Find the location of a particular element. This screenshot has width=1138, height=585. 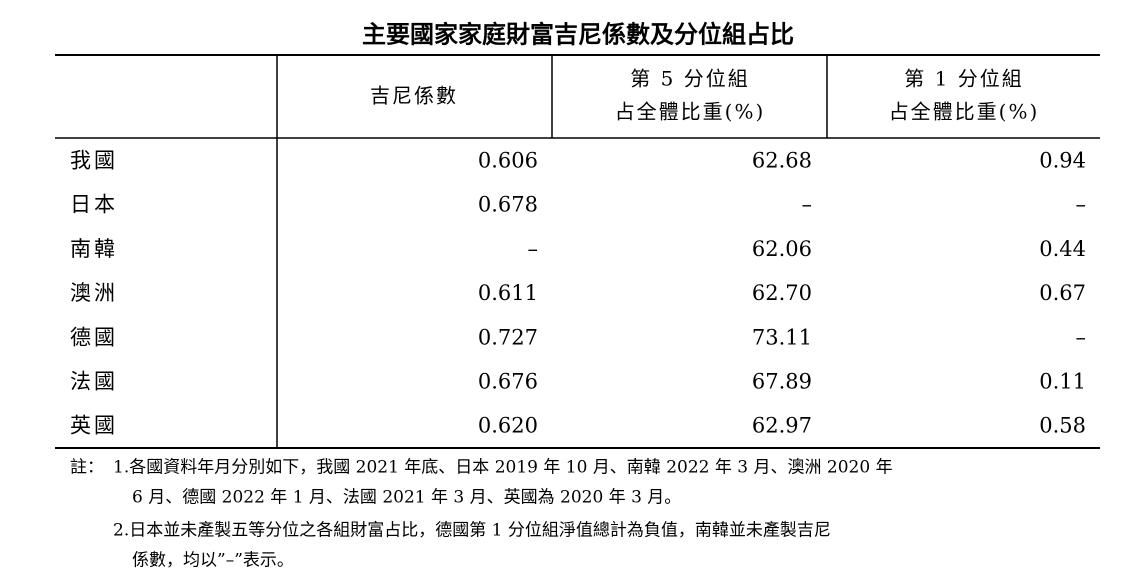

row-label: 法國 is located at coordinates (94, 382).